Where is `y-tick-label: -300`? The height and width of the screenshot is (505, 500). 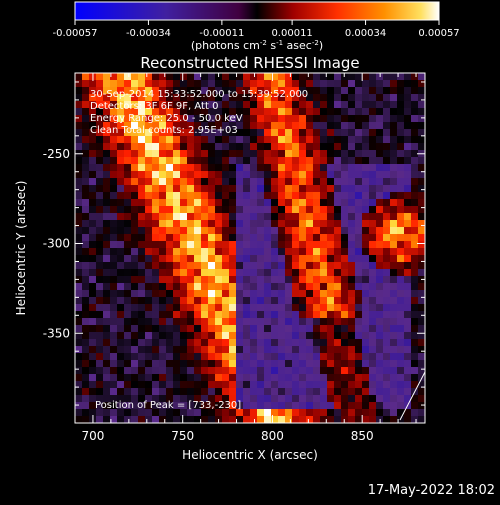
y-tick-label: -300 is located at coordinates (56, 244).